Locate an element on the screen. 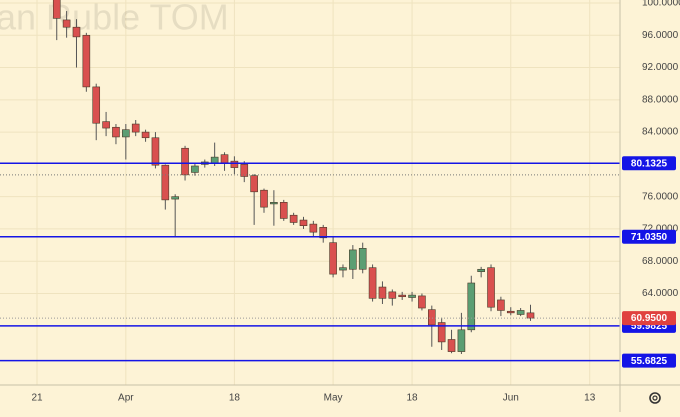 The width and height of the screenshot is (680, 417). y-tick-label: 68.0000 is located at coordinates (660, 261).